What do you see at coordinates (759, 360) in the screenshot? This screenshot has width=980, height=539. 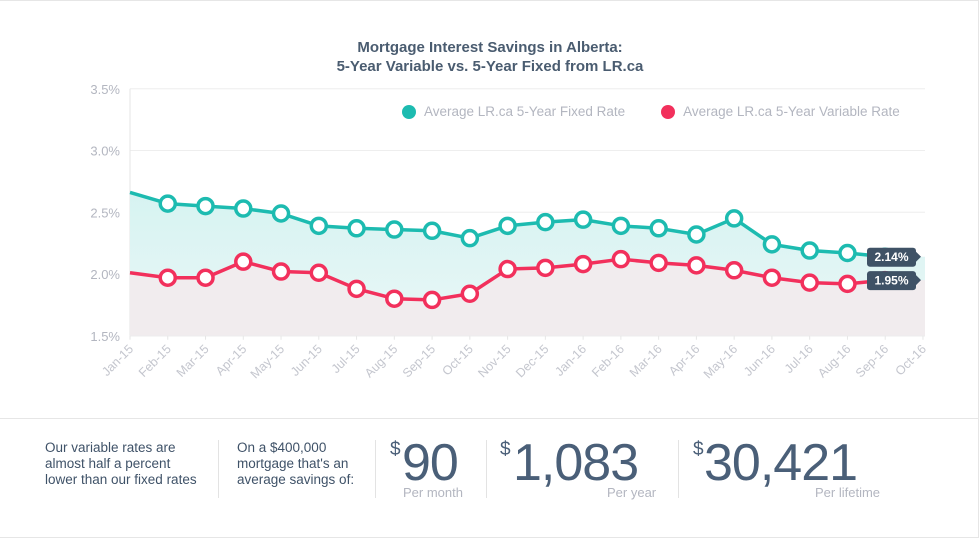 I see `x-tick-label: Jun-16` at bounding box center [759, 360].